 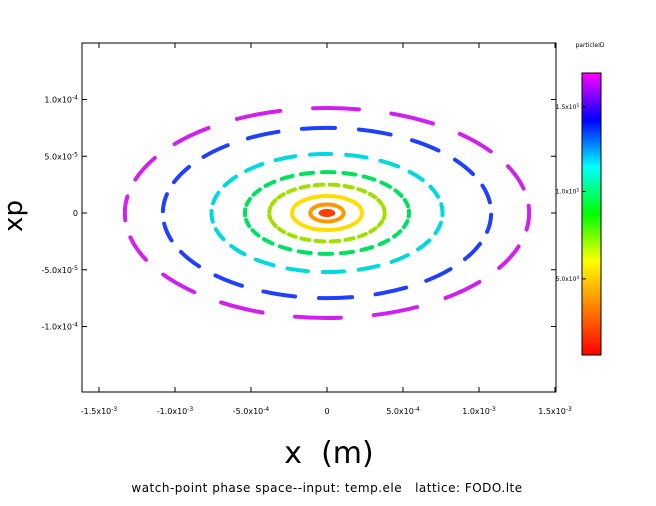 I want to click on y-tick-label: 5.0x10-5, so click(x=61, y=156).